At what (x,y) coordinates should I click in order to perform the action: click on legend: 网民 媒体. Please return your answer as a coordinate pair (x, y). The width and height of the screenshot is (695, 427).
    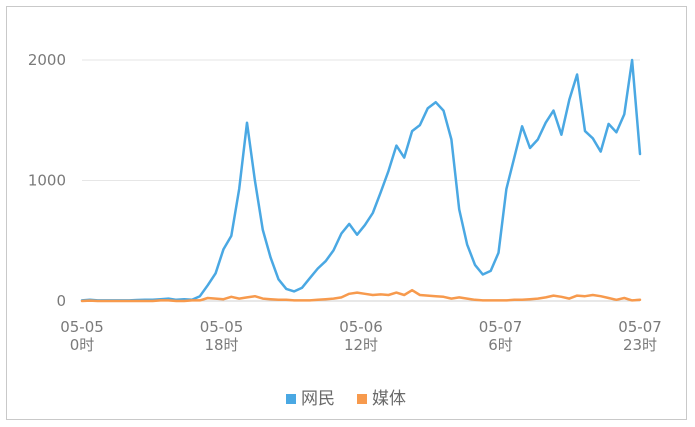
    Looking at the image, I should click on (346, 399).